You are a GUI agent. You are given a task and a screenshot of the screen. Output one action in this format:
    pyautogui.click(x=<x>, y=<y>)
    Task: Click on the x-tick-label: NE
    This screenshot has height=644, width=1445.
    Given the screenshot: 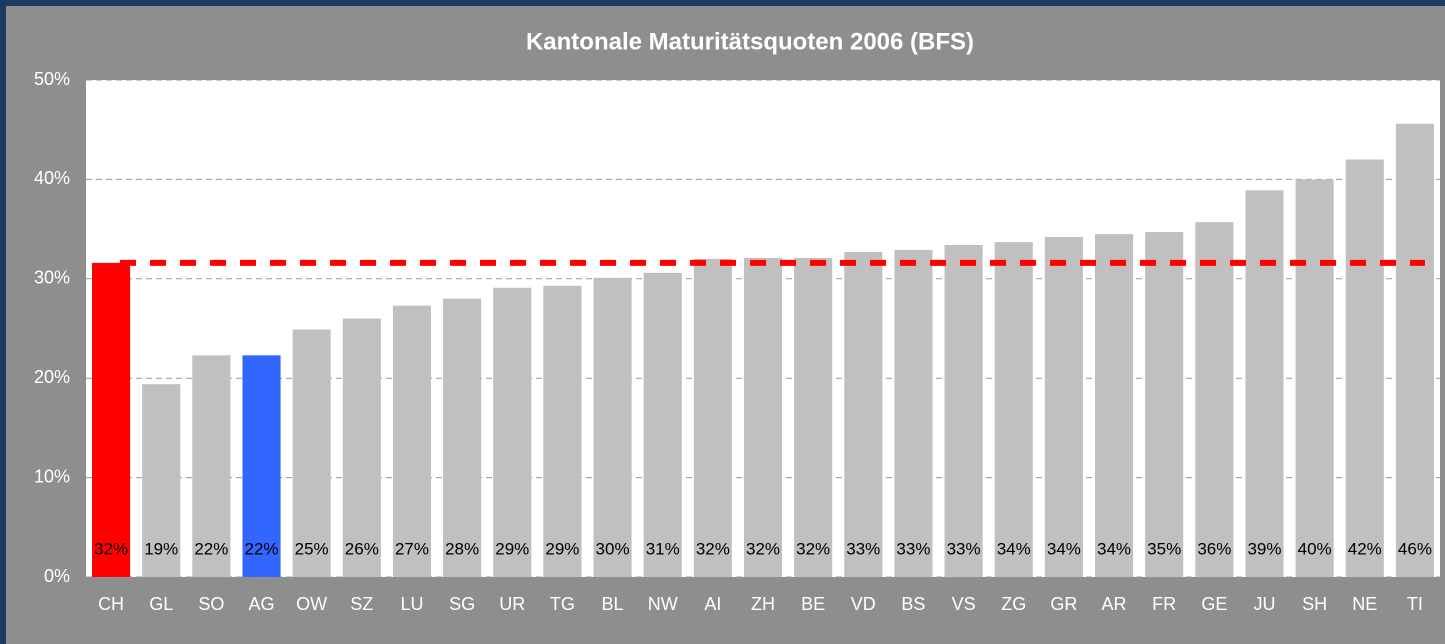 What is the action you would take?
    pyautogui.click(x=1364, y=604)
    